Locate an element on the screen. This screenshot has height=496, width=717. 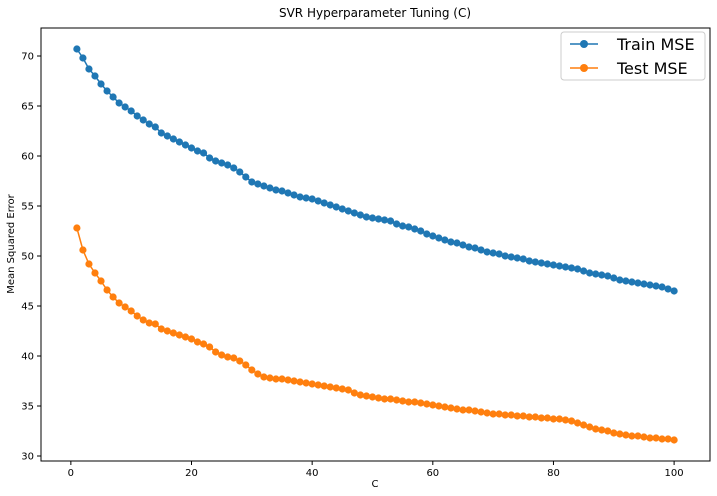
legend: Train MSE Test MSE is located at coordinates (633, 56).